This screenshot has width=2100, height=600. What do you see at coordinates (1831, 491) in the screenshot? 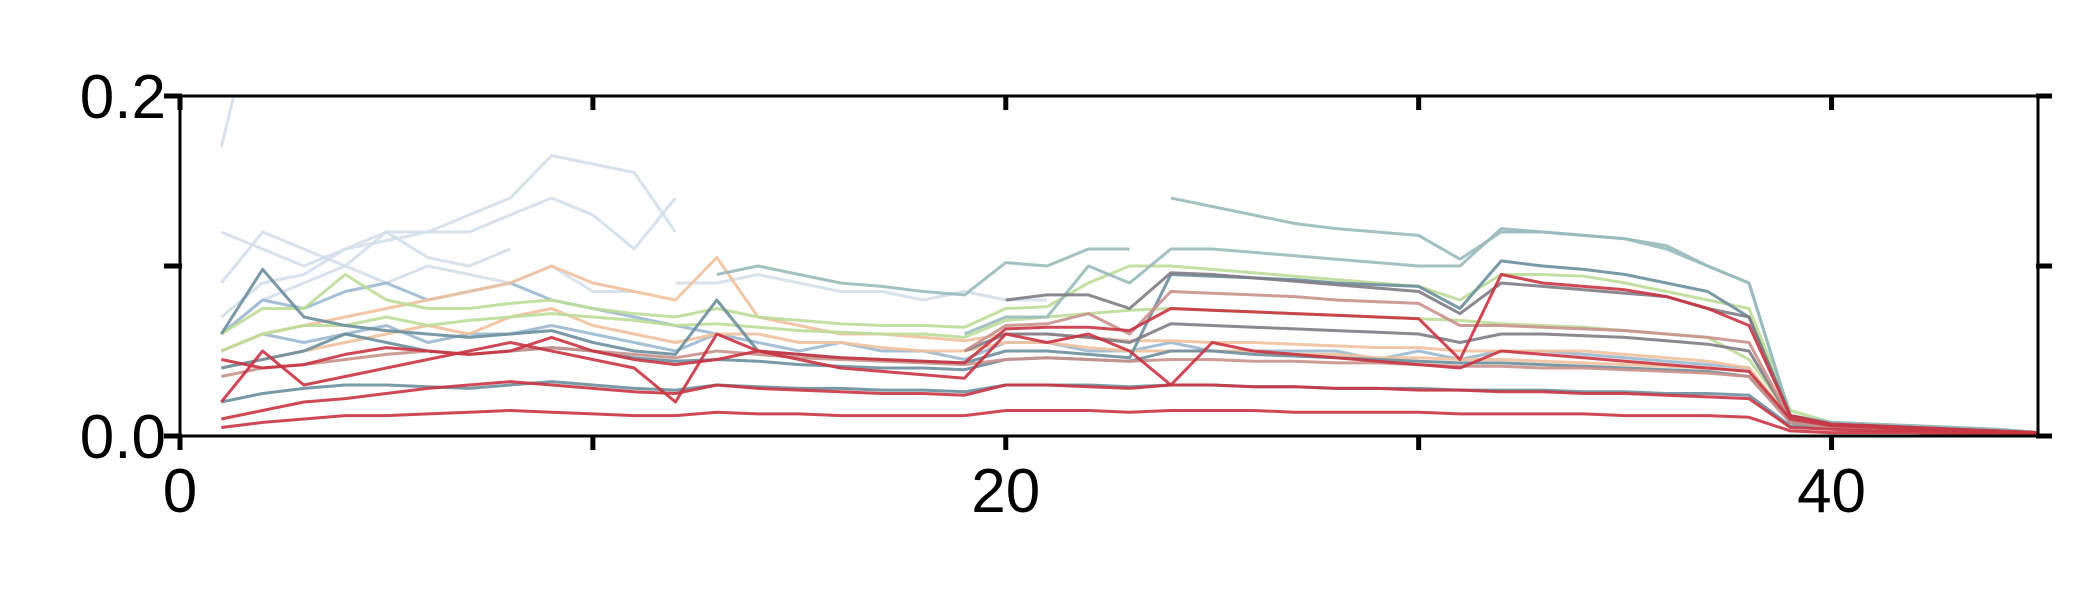
I see `x-tick-label: 40` at bounding box center [1831, 491].